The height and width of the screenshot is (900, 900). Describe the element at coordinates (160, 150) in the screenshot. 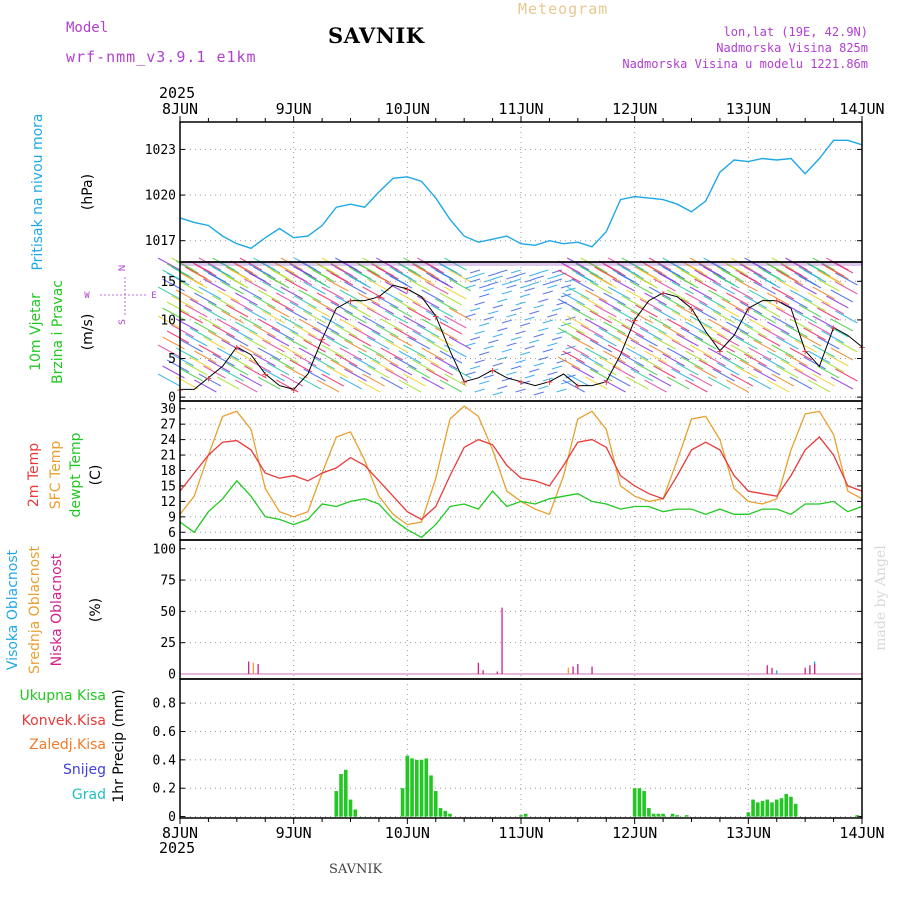

I see `y-tick-label: 1023` at that location.